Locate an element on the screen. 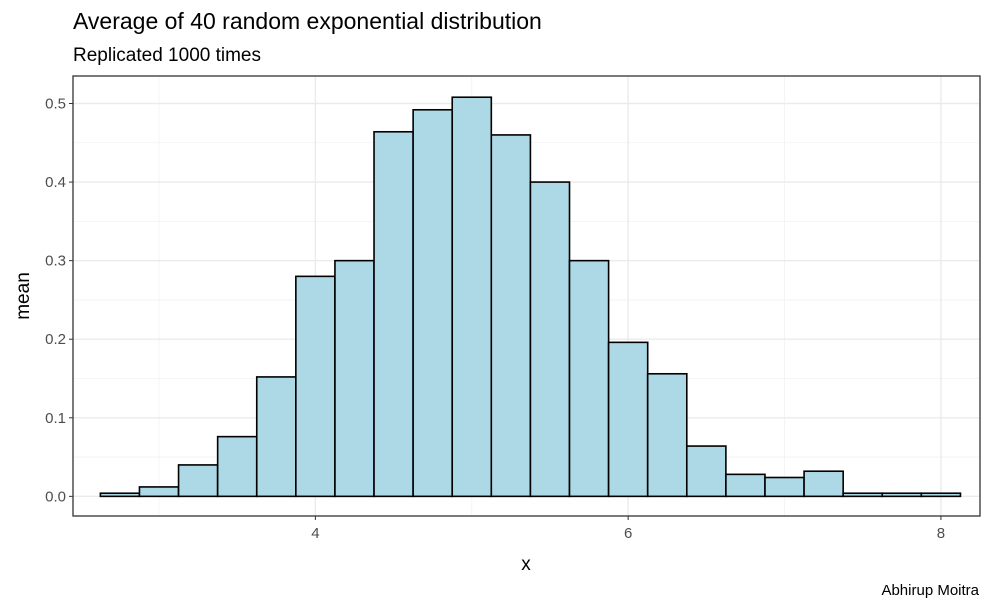 The image size is (991, 612). y-axis-ticks: 0.0 0.1 0.2 0.3 0.4 0.5 is located at coordinates (59, 300).